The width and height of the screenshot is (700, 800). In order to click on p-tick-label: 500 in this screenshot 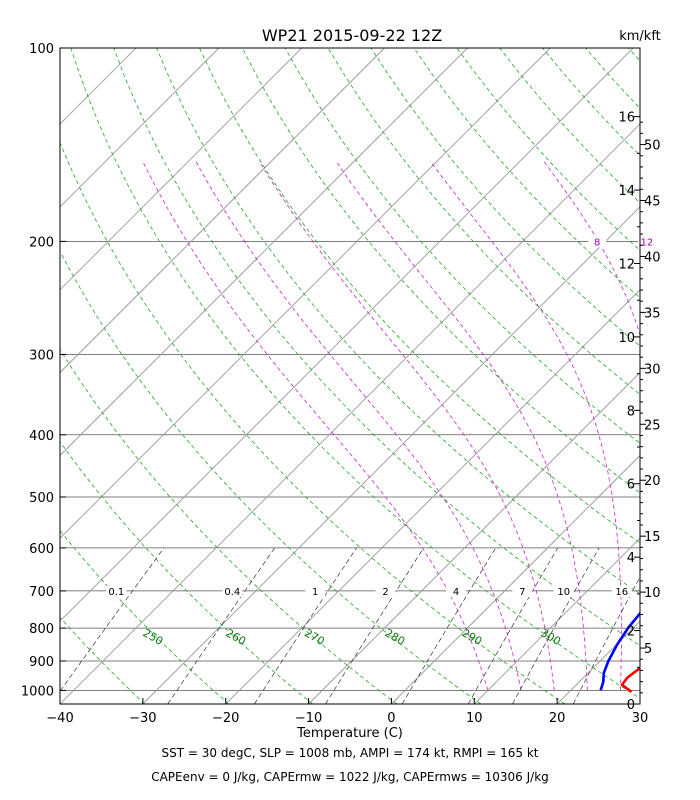, I will do `click(41, 498)`.